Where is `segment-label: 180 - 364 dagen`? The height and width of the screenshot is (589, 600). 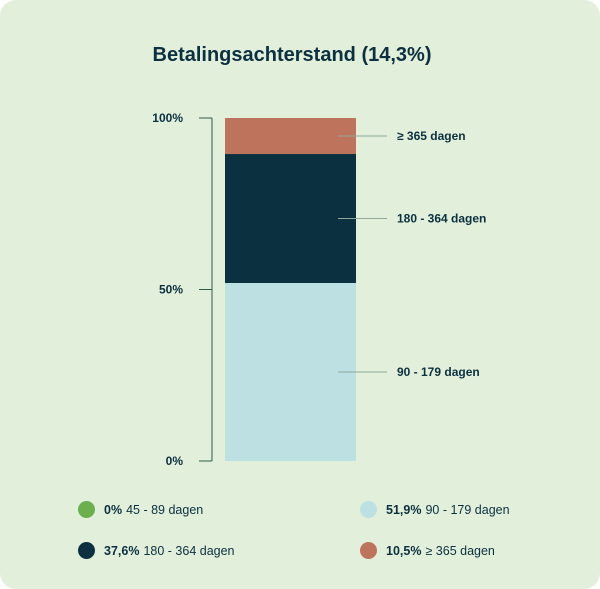
segment-label: 180 - 364 dagen is located at coordinates (441, 218).